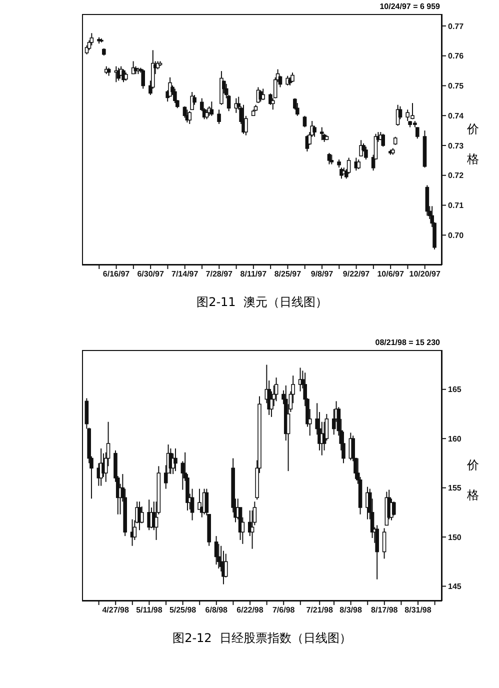  I want to click on x-tick-label: 8/17/98, so click(384, 610).